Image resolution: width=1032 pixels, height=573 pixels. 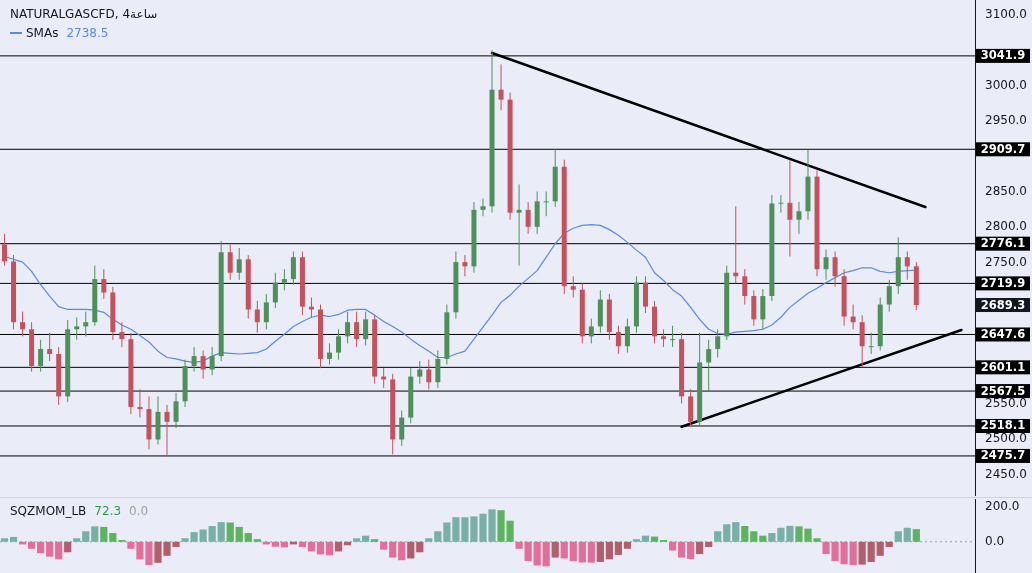 I want to click on legend-label: SMAs, so click(x=42, y=33).